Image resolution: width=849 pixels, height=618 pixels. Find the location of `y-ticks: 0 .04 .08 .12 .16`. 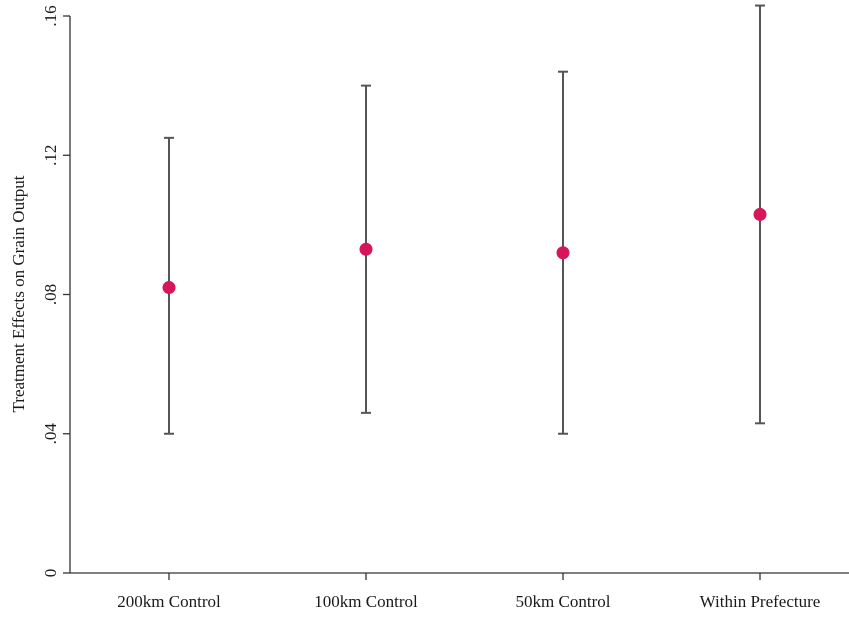

y-ticks: 0 .04 .08 .12 .16 is located at coordinates (55, 291).